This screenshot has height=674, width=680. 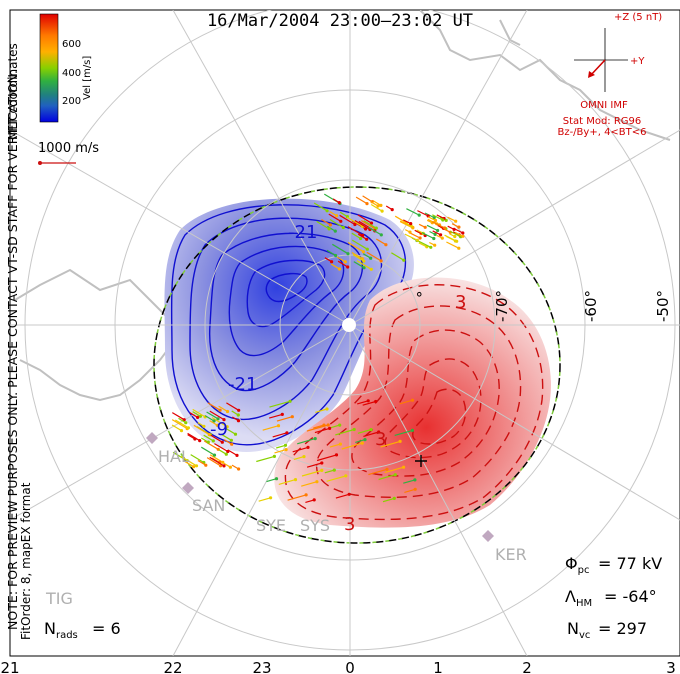 I want to click on mlt-label: 22, so click(x=172, y=666).